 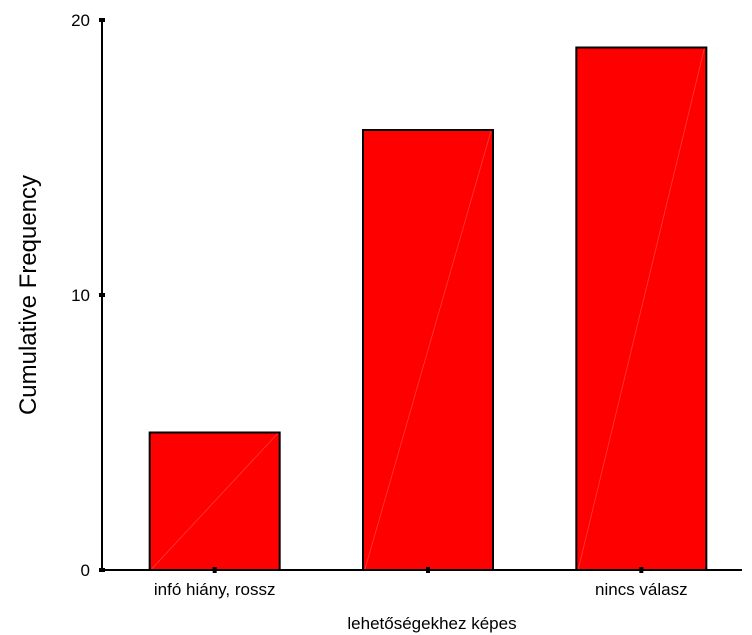 I want to click on y-tick-label: 0, so click(x=85, y=570).